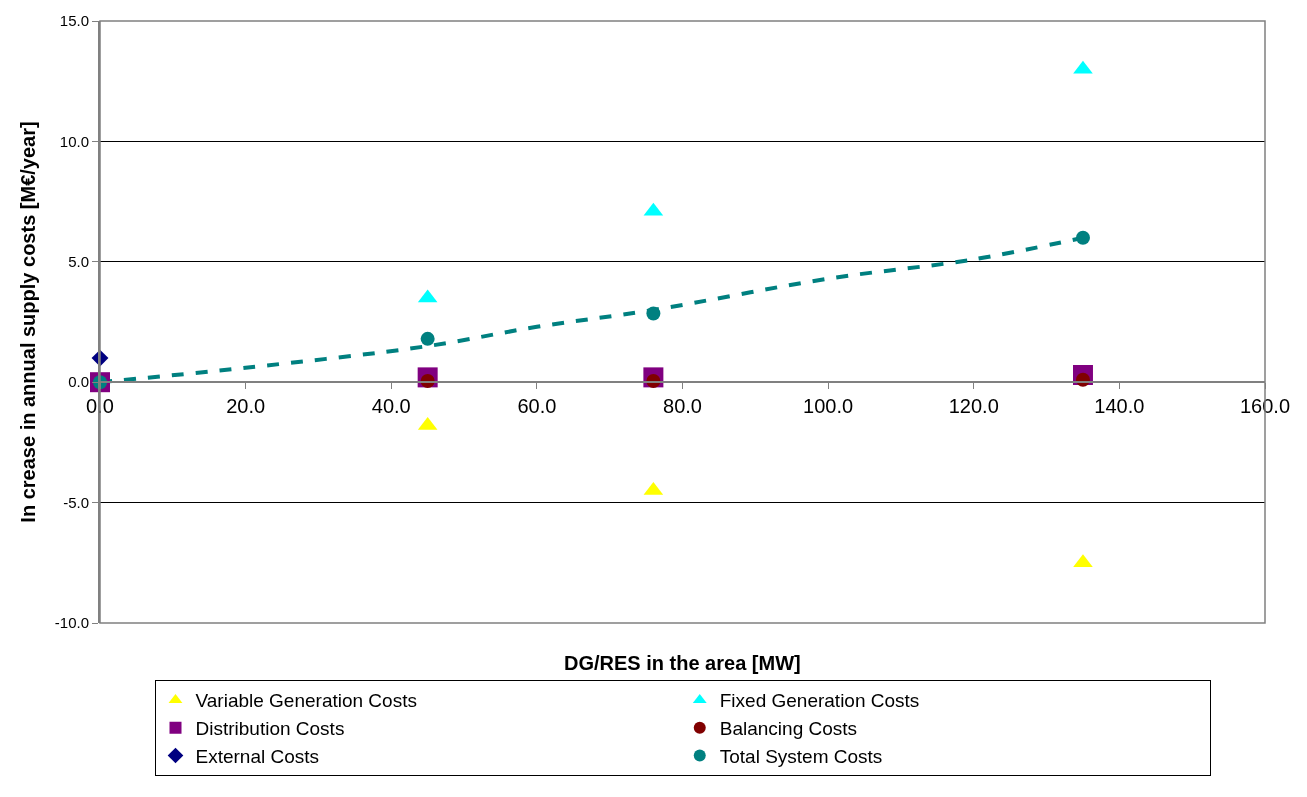 Image resolution: width=1307 pixels, height=797 pixels. Describe the element at coordinates (76, 502) in the screenshot. I see `y-tick-label: -5.0` at that location.